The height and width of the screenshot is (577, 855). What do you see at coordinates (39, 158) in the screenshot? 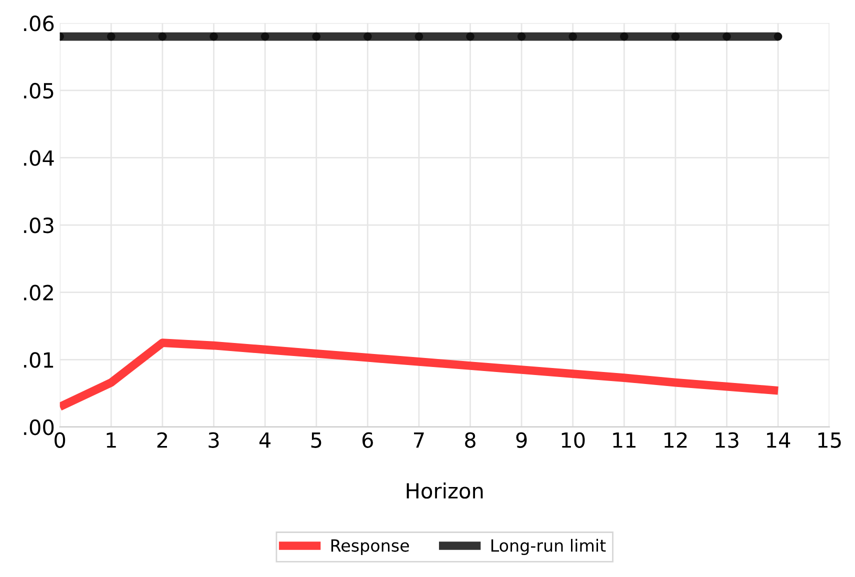
I see `y-tick-label: .04` at bounding box center [39, 158].